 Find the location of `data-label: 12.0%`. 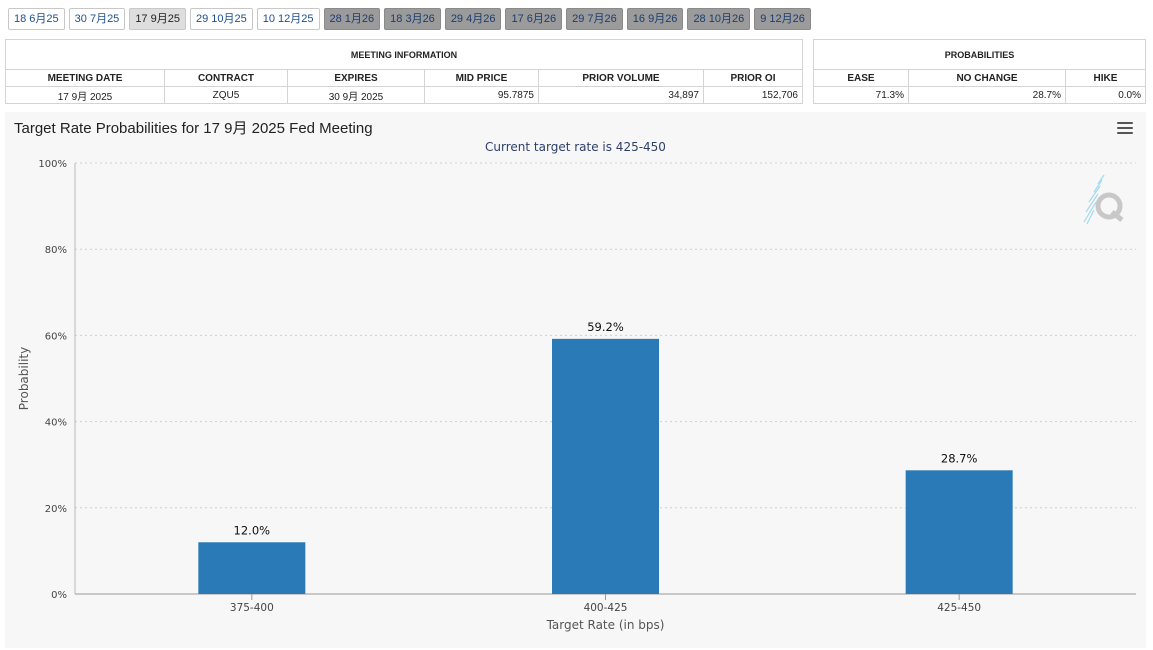

data-label: 12.0% is located at coordinates (252, 530).